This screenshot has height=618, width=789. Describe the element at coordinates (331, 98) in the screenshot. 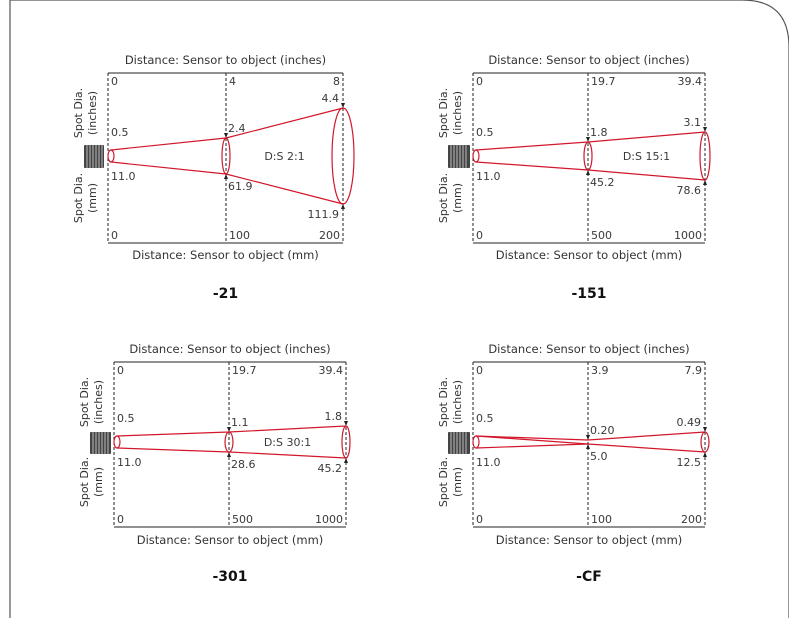

I see `spot-inches-value: 4.4` at that location.